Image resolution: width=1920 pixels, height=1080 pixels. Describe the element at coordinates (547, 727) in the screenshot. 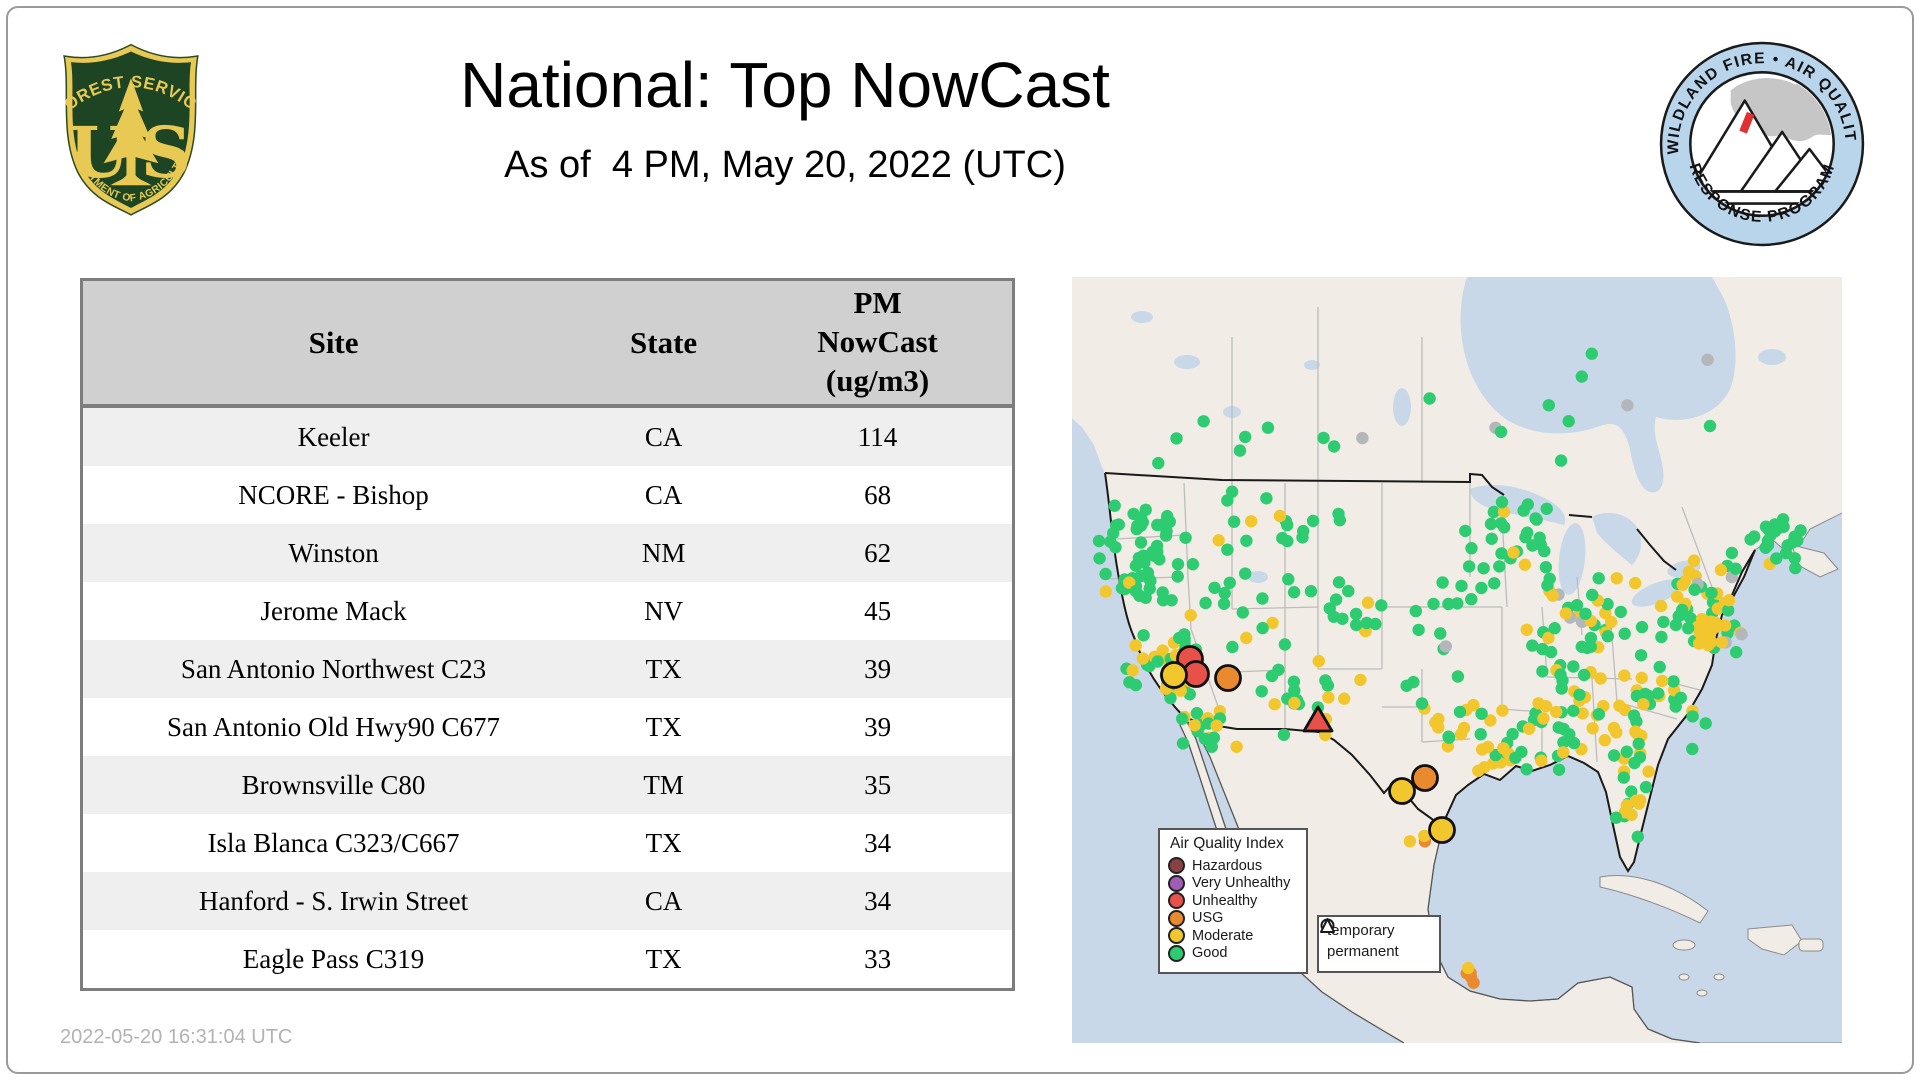

I see `table-row: San Antonio Old Hwy90 C677 TX 39` at that location.